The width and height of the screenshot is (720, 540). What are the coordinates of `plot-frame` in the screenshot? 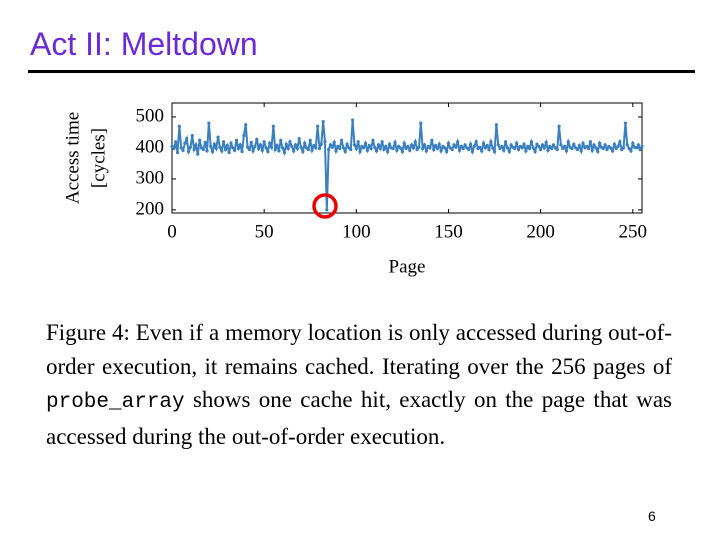 It's located at (407, 158).